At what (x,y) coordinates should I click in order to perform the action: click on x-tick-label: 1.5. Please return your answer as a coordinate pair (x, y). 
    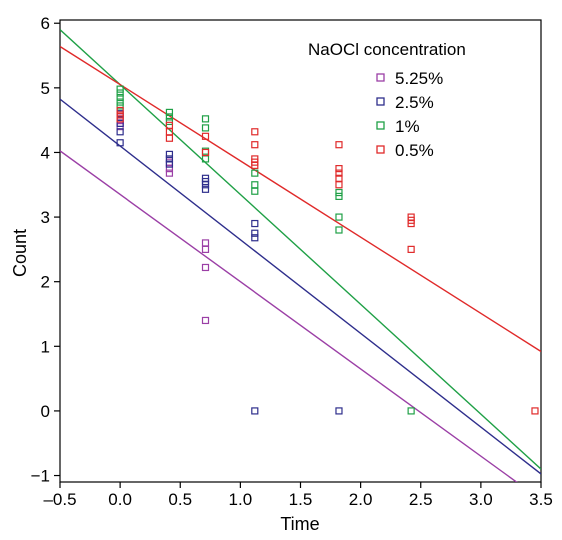
    Looking at the image, I should click on (301, 499).